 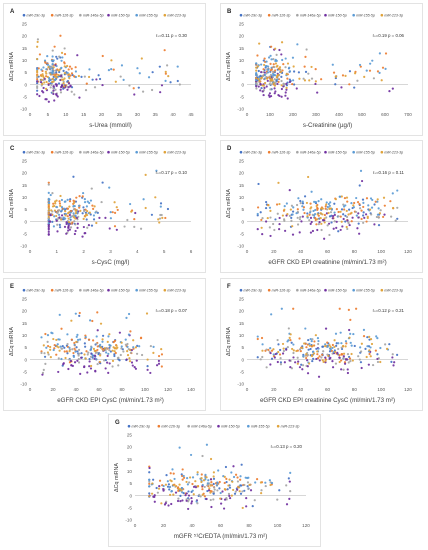 I want to click on x-tick-label: 45, so click(x=191, y=114).